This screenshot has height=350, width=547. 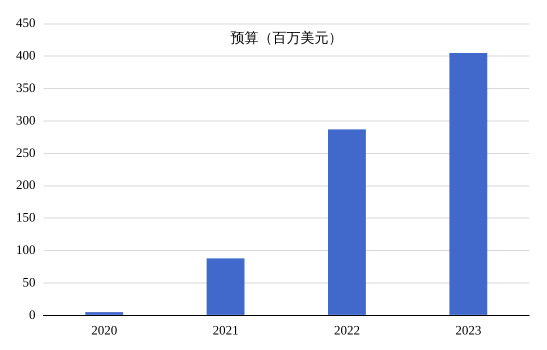 I want to click on y-tick-label: 100, so click(x=26, y=250).